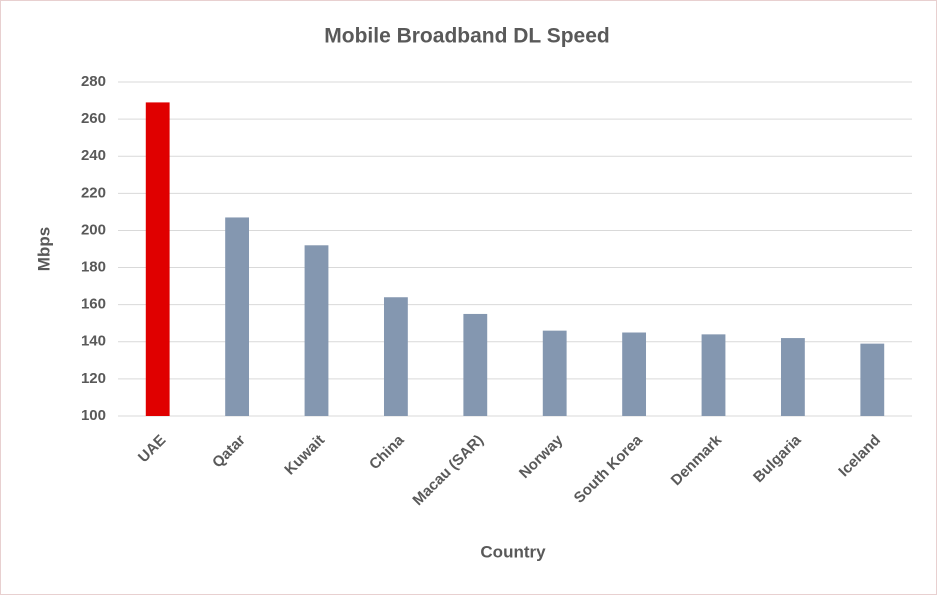 This screenshot has width=937, height=595. I want to click on y-tick-label: 280, so click(93, 81).